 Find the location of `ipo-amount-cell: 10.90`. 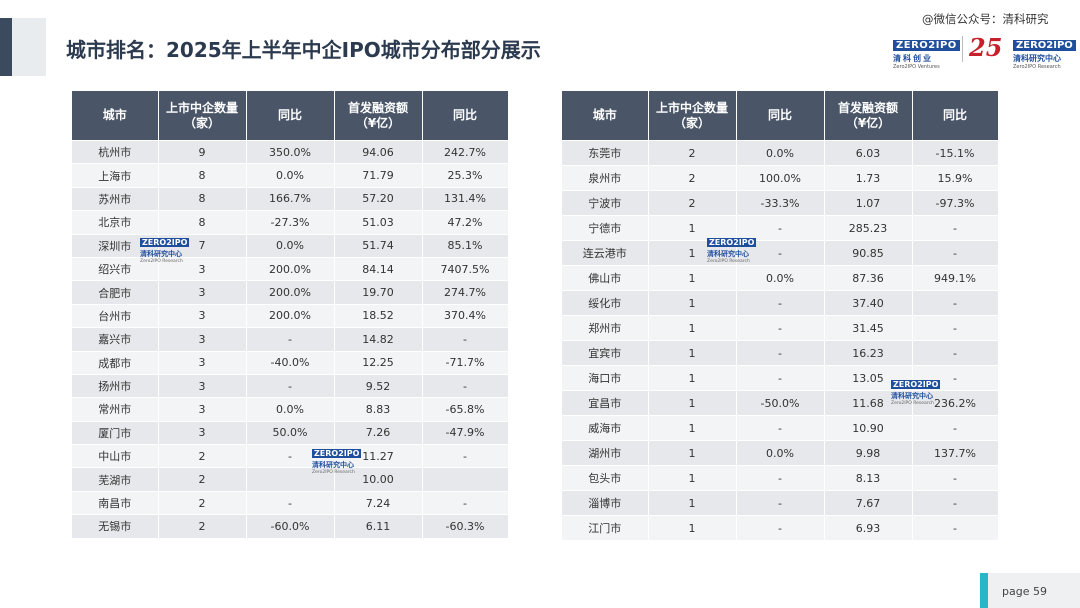

ipo-amount-cell: 10.90 is located at coordinates (868, 428).